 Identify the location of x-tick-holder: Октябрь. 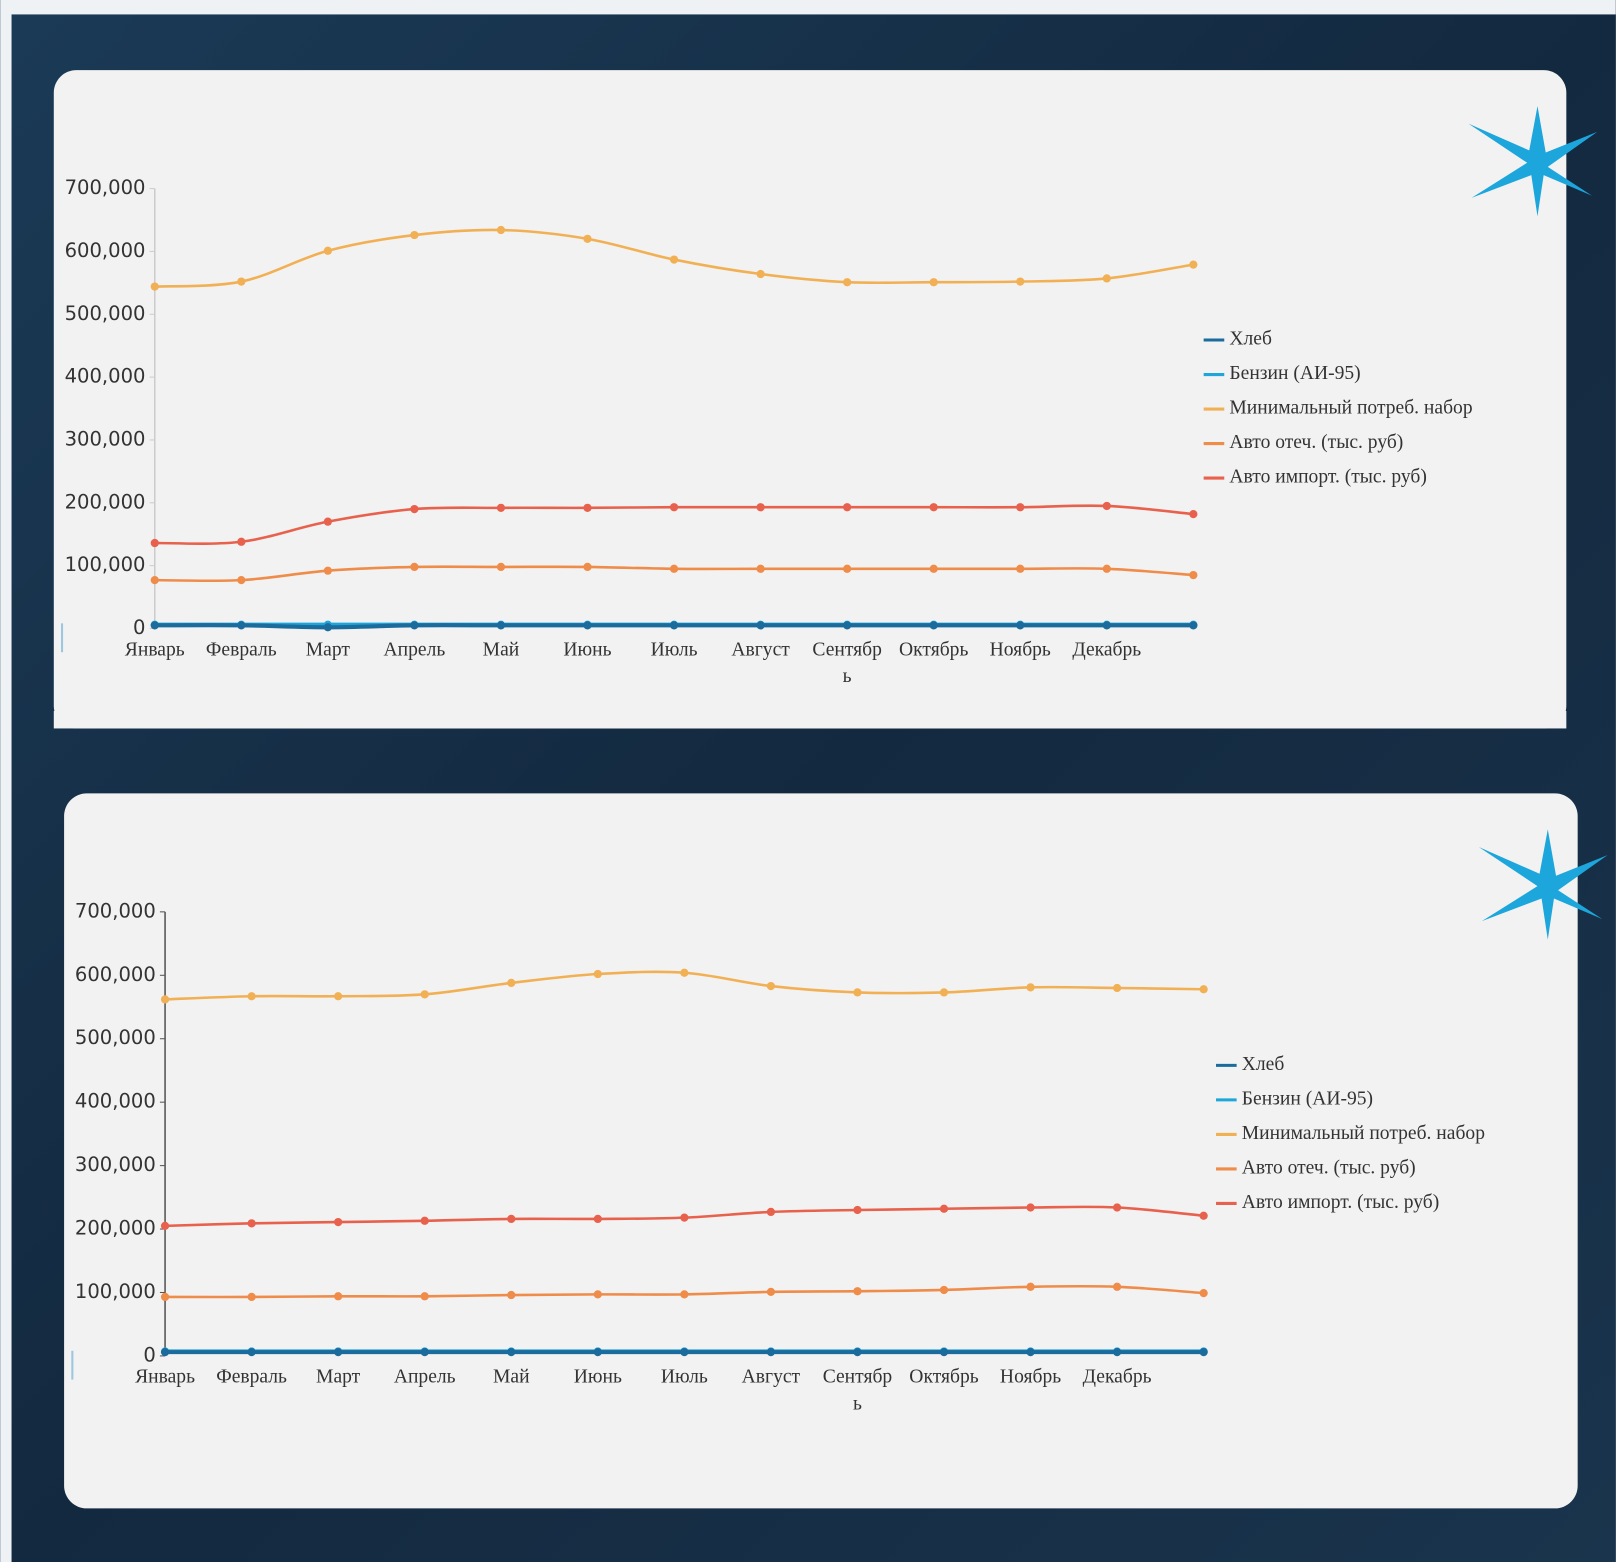
(943, 1377).